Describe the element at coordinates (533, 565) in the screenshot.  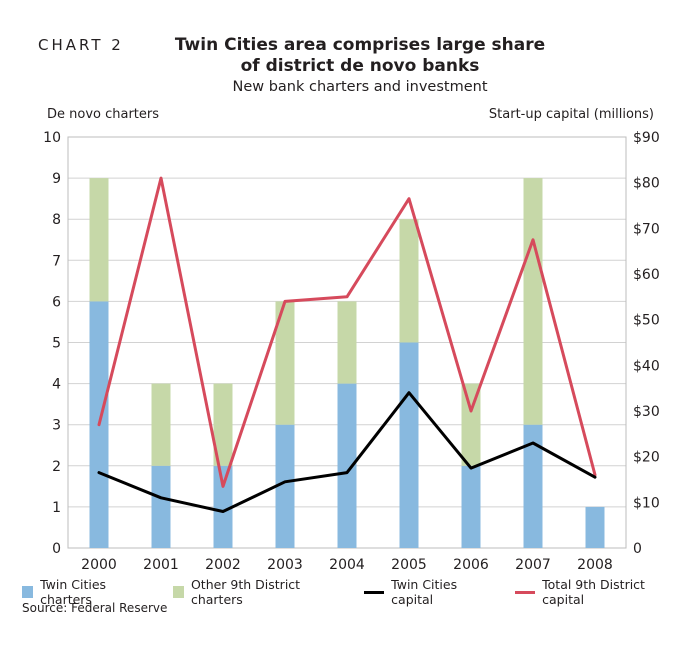
I see `x-tick: 2007` at that location.